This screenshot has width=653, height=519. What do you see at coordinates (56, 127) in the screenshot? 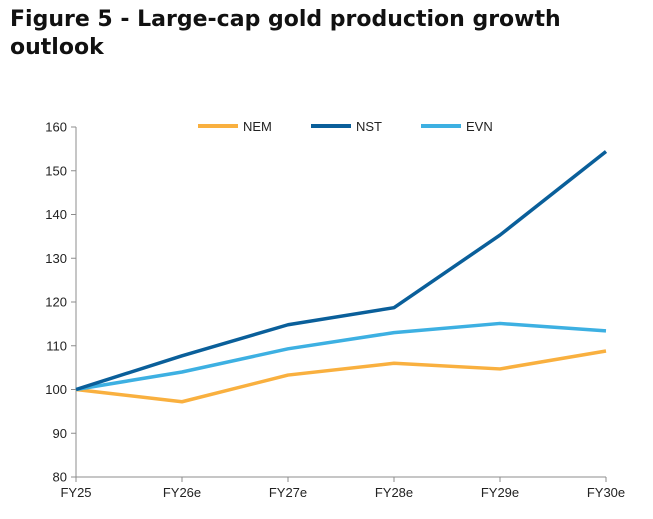
I see `y-tick-label: 160` at bounding box center [56, 127].